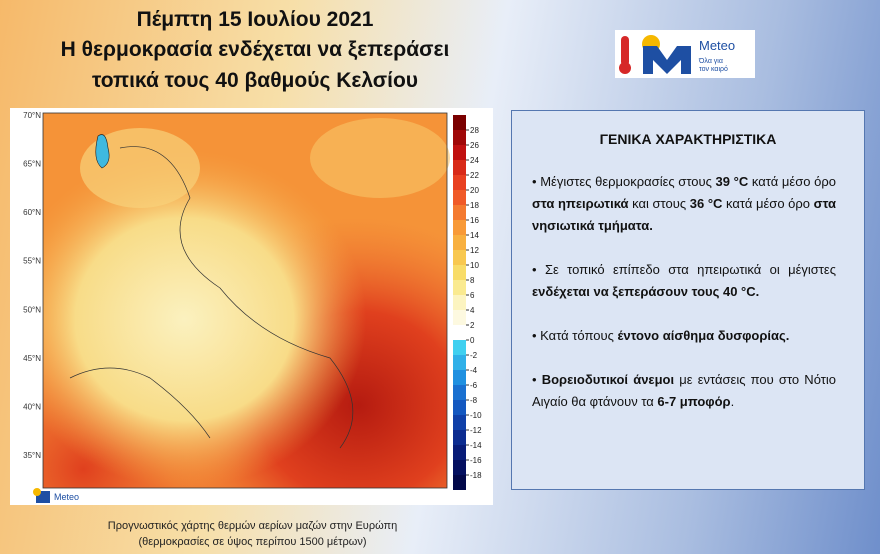  Describe the element at coordinates (32, 309) in the screenshot. I see `lat-label: 50°N` at that location.